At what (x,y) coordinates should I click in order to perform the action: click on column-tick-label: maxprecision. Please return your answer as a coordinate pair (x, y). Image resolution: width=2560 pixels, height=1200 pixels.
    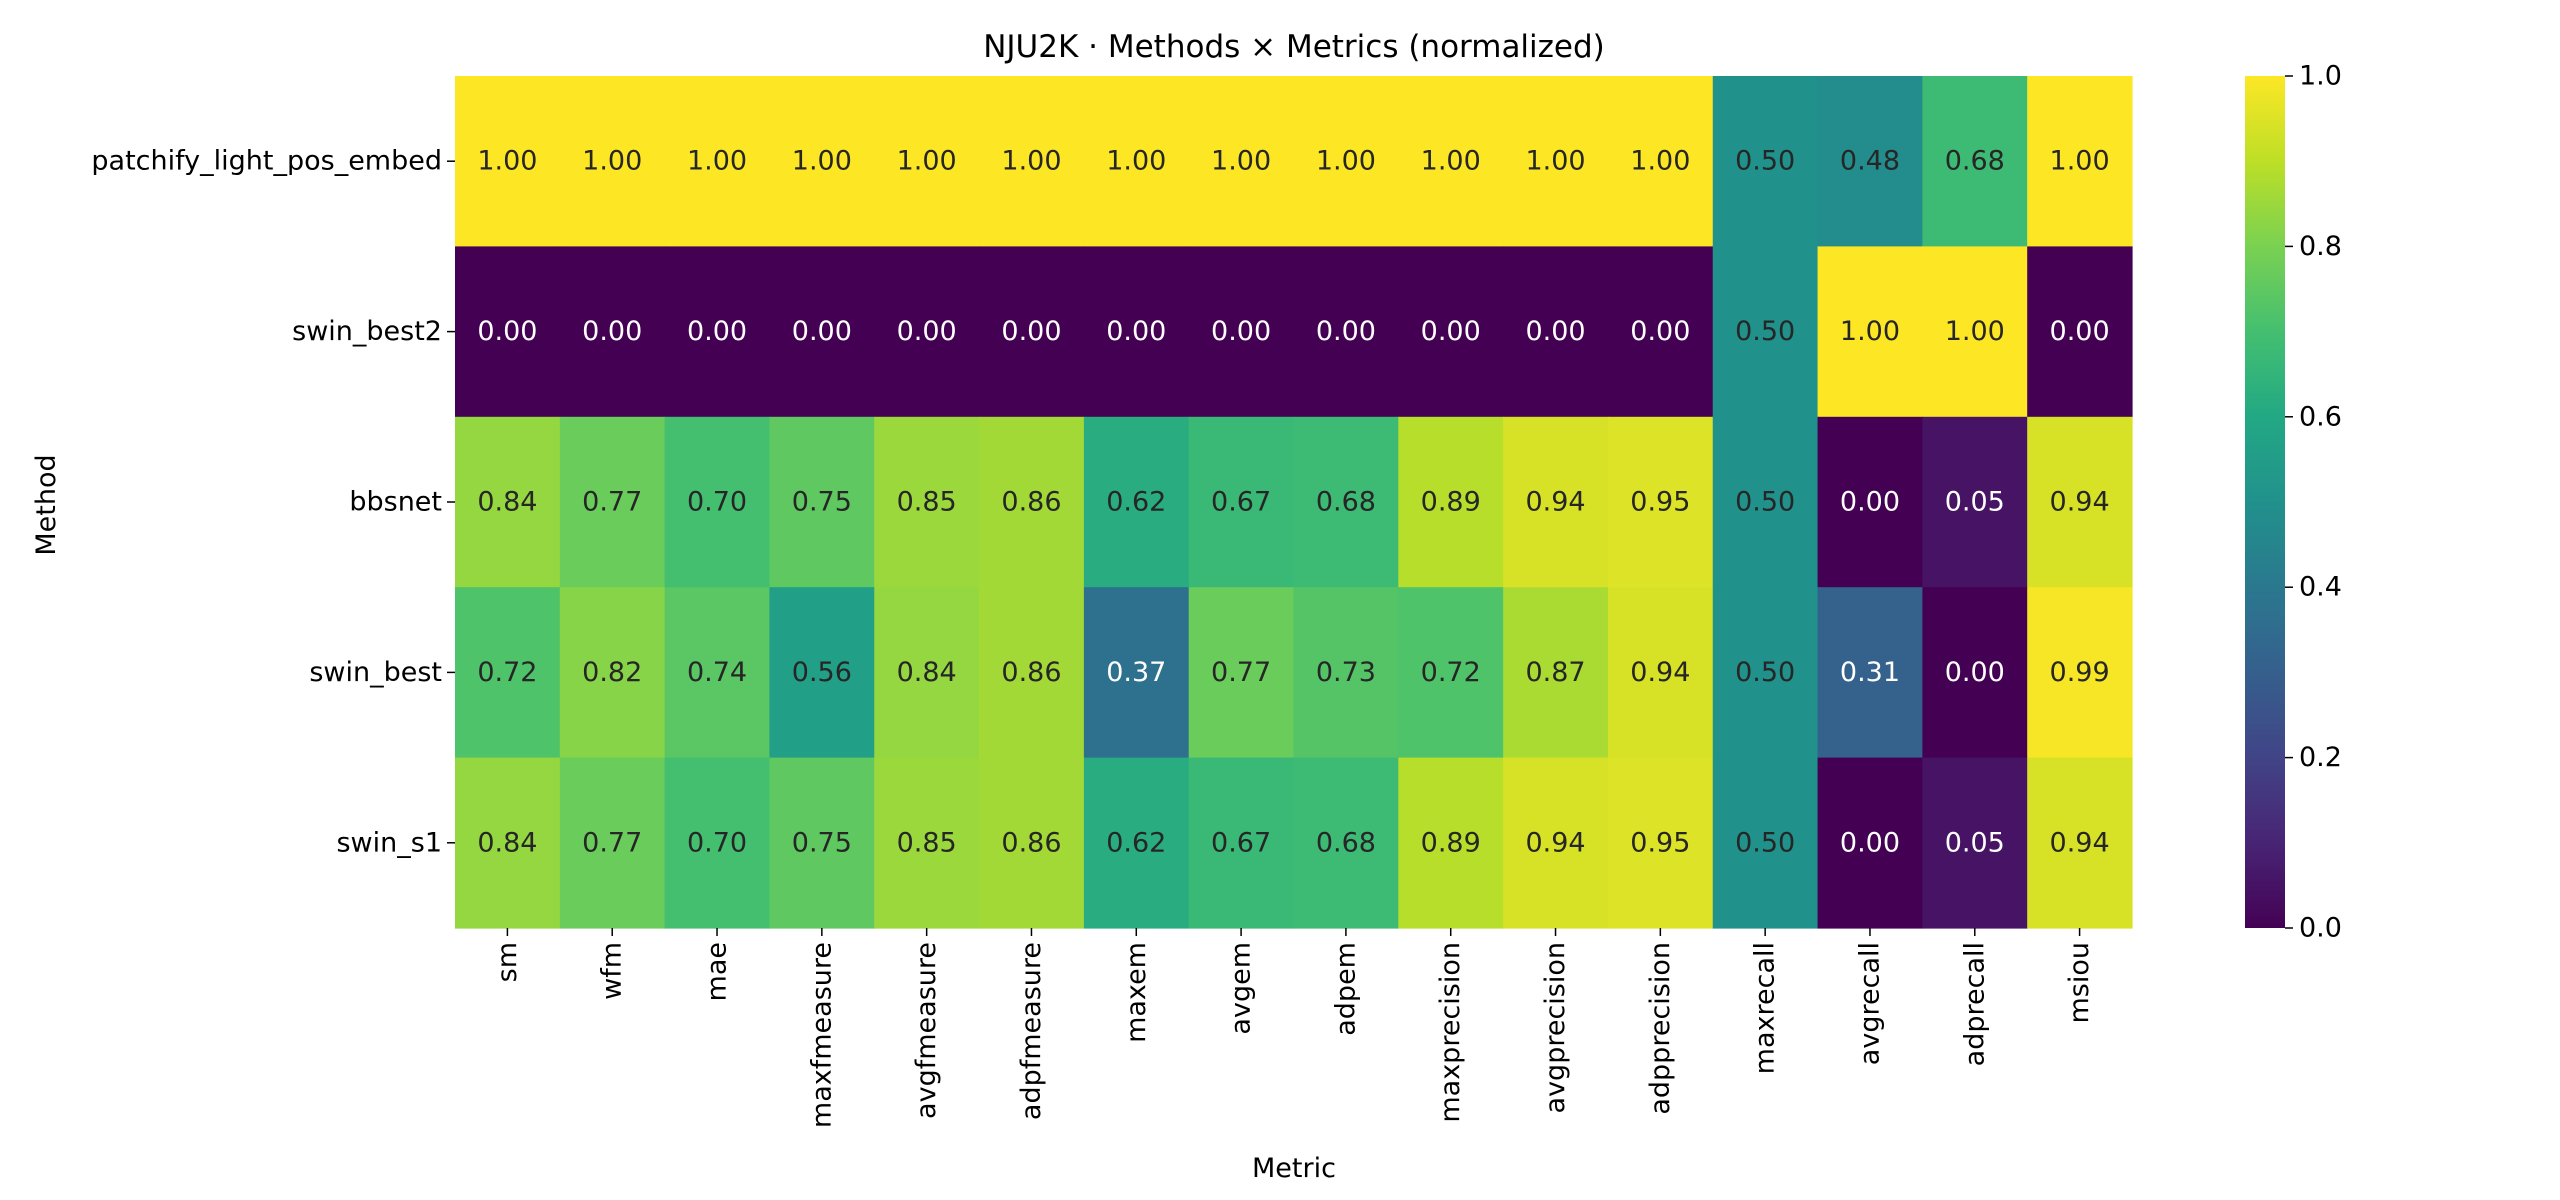
    Looking at the image, I should click on (1450, 1032).